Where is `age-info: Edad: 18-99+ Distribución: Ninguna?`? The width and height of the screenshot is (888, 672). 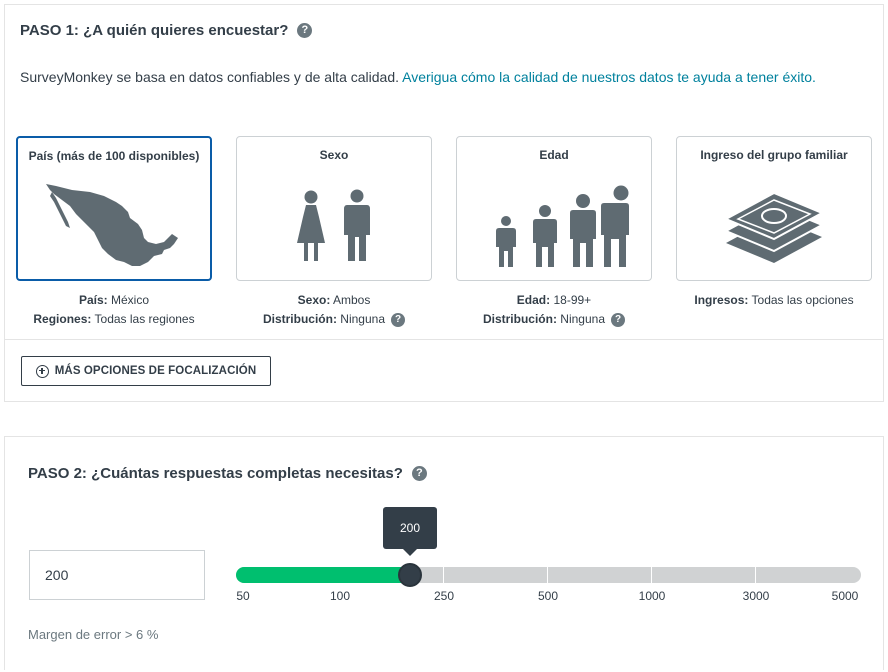 age-info: Edad: 18-99+ Distribución: Ninguna? is located at coordinates (554, 310).